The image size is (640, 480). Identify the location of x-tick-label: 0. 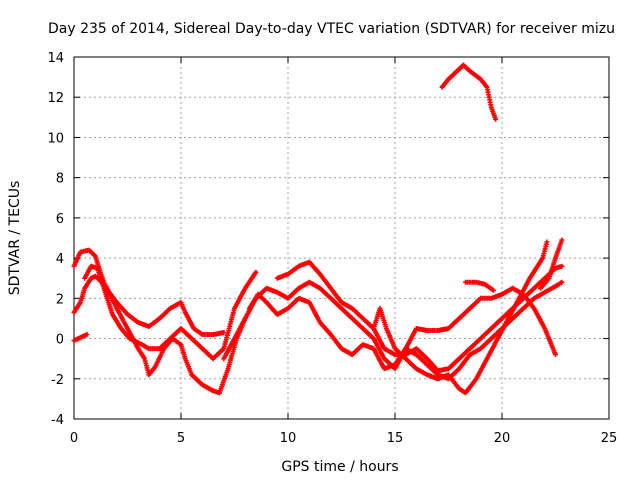
(74, 438).